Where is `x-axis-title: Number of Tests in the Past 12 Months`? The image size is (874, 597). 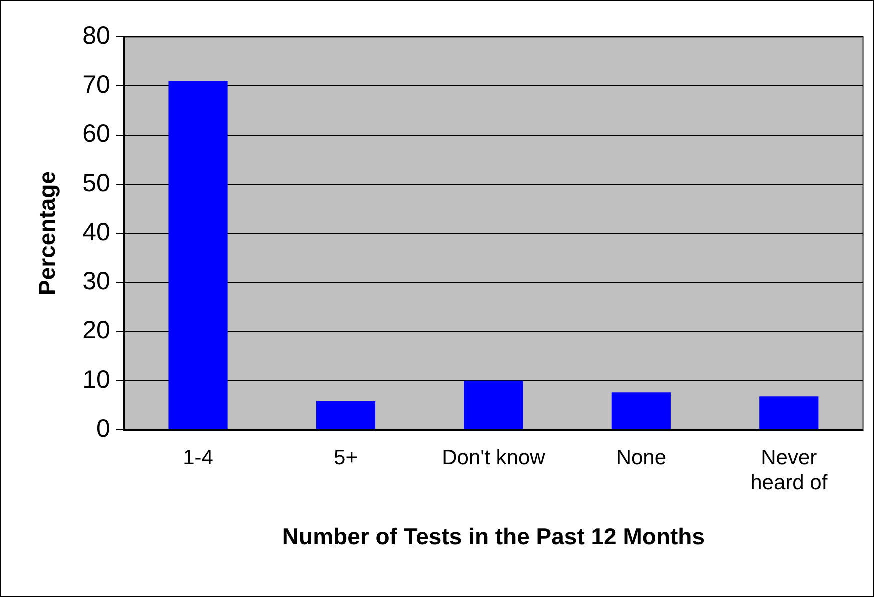
x-axis-title: Number of Tests in the Past 12 Months is located at coordinates (493, 537).